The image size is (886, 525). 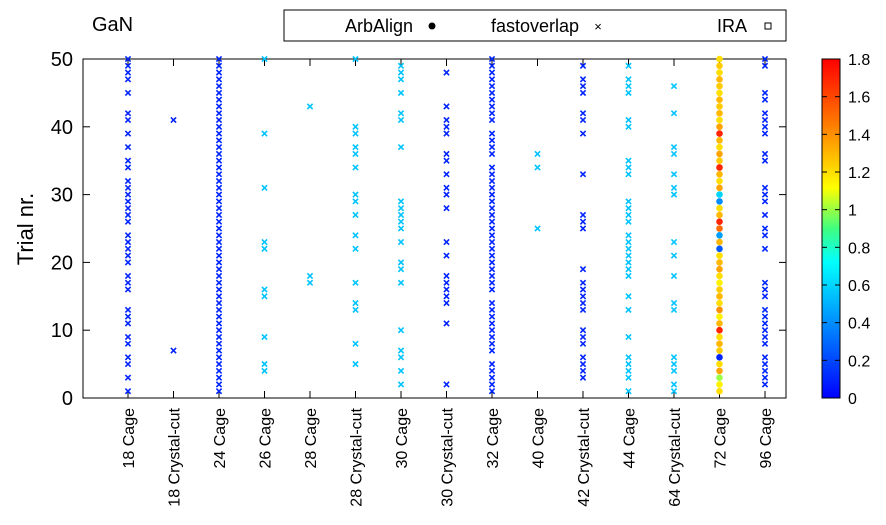 I want to click on y-tick-label: 50, so click(x=62, y=60).